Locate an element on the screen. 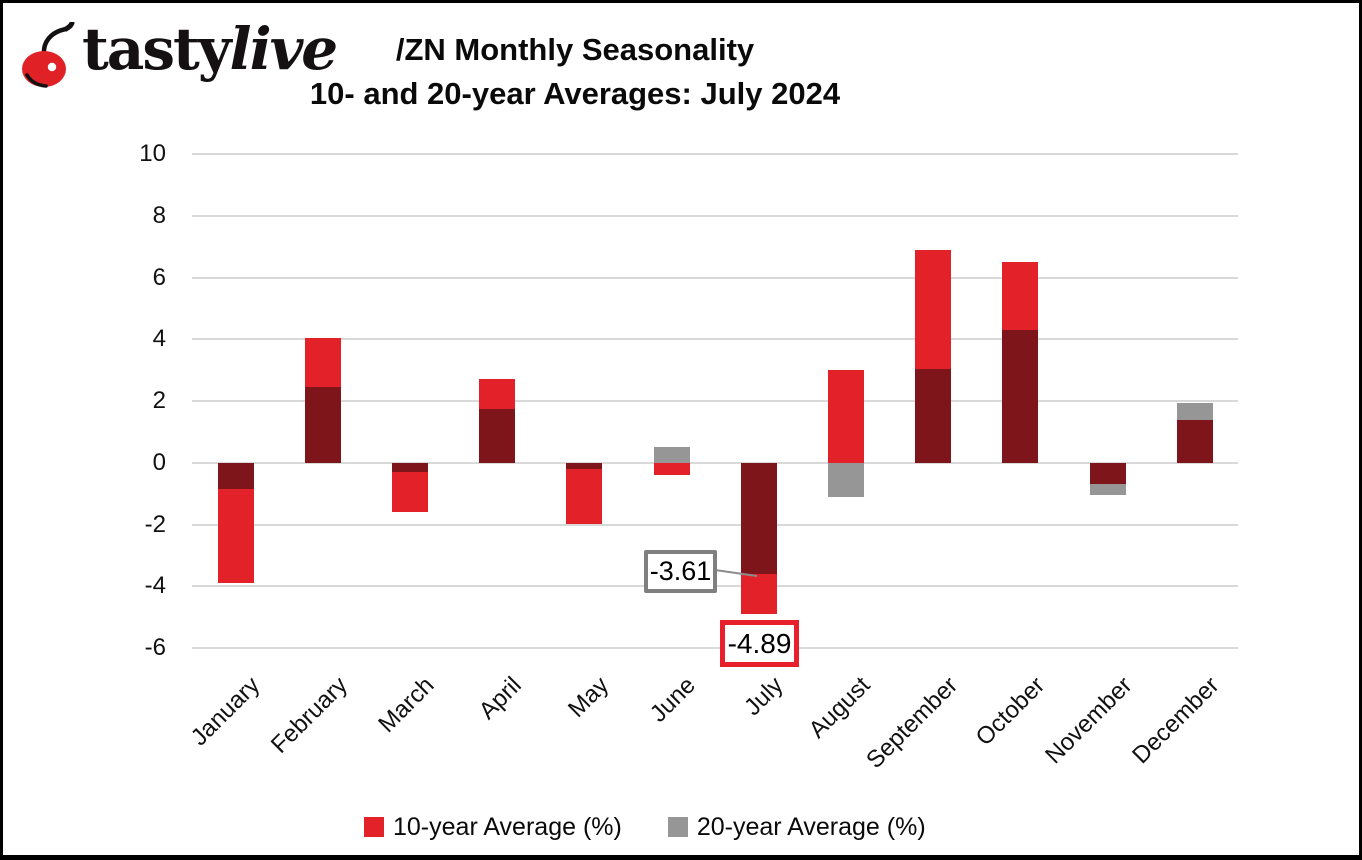  bar-august-10yr is located at coordinates (845, 416).